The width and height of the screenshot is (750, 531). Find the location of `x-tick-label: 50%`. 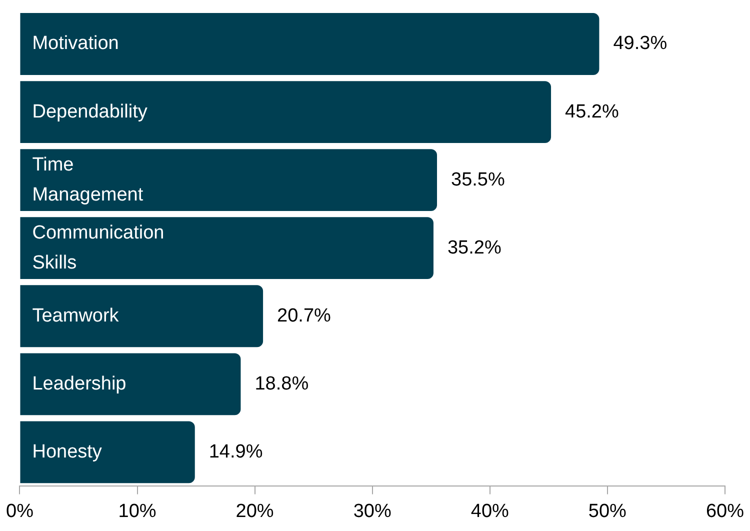

x-tick-label: 50% is located at coordinates (607, 511).